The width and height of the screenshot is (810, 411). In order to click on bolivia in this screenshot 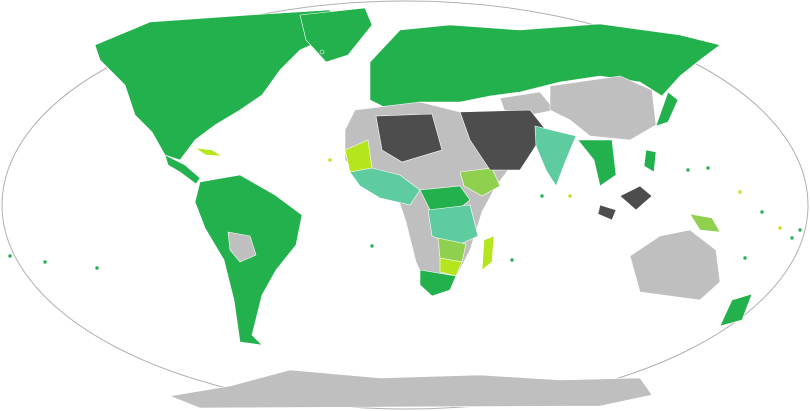, I will do `click(242, 247)`.